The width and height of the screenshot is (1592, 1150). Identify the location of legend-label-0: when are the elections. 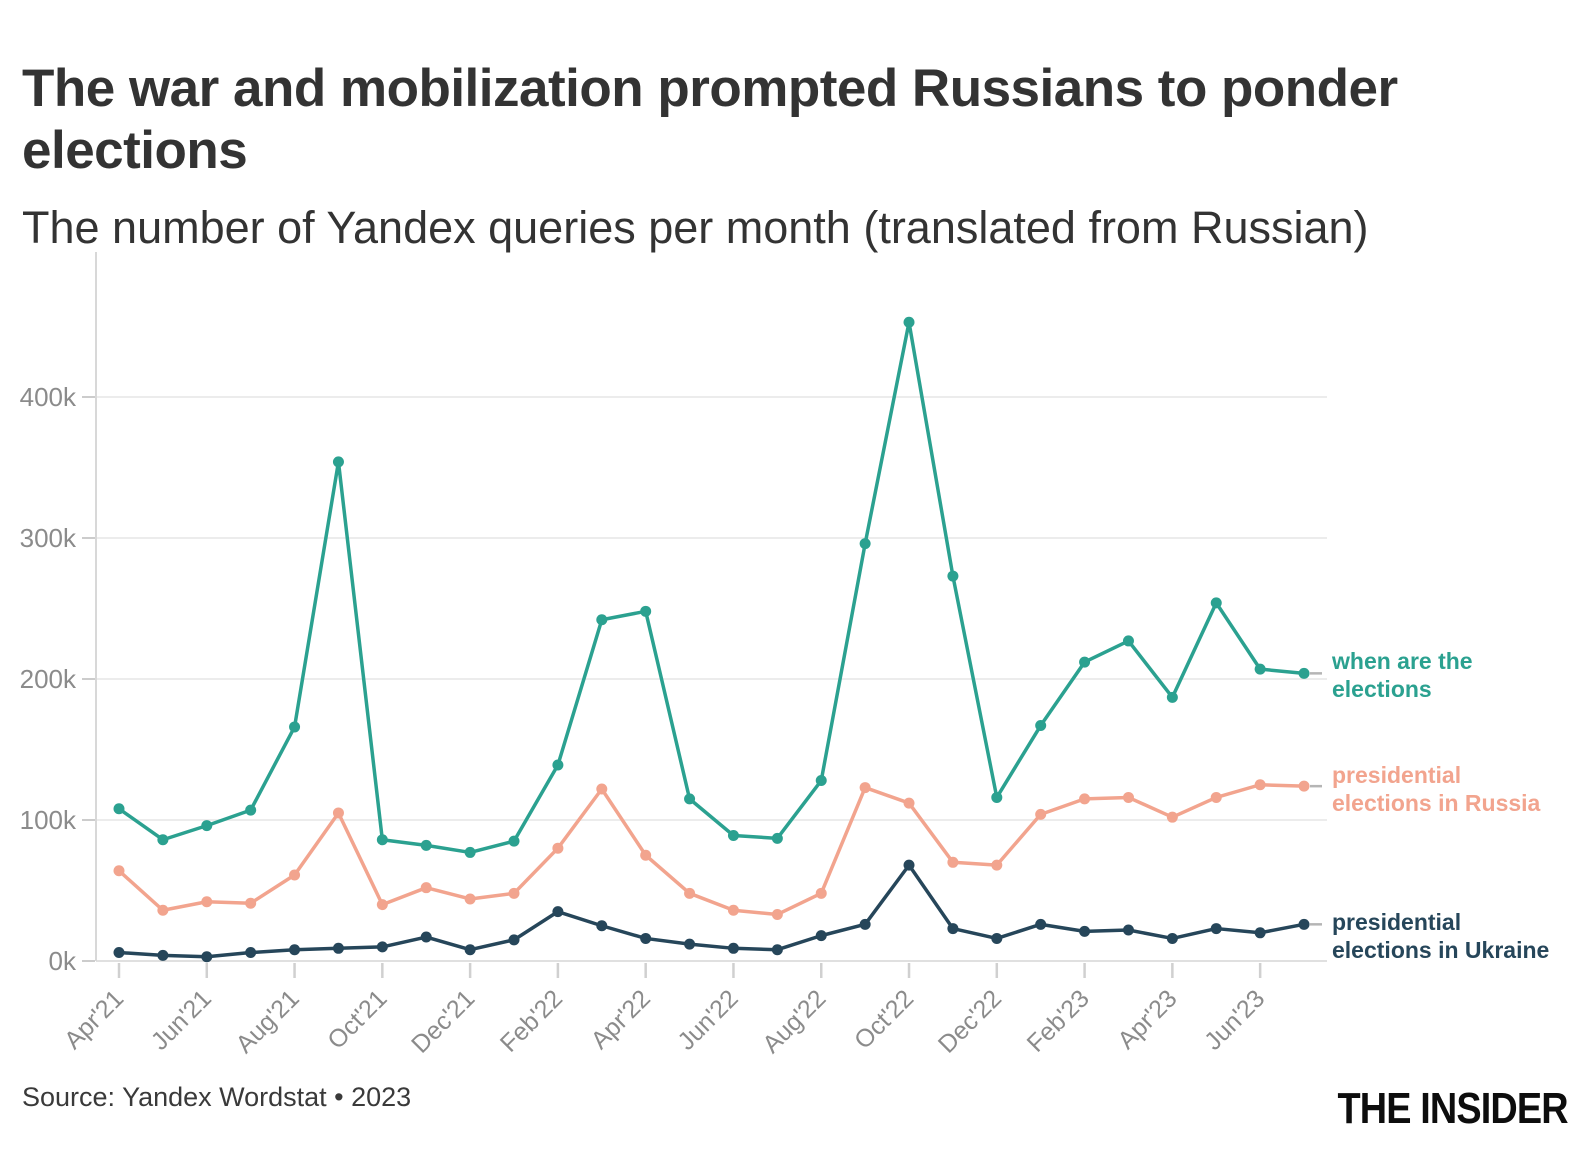
(1402, 675).